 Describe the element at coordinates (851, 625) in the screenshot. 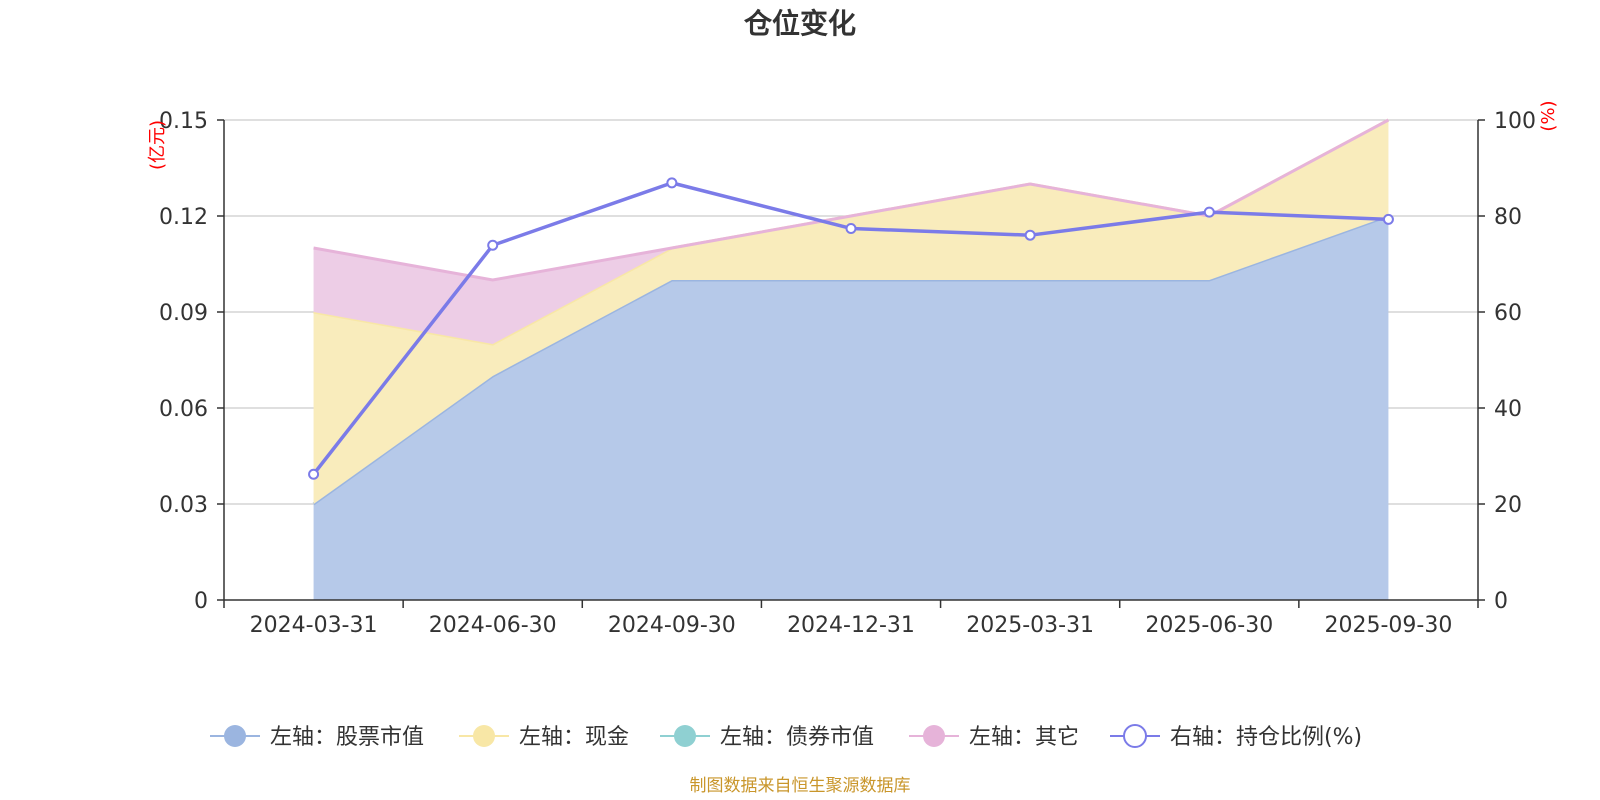

I see `x-axis-tick-label: 2024-12-31` at that location.